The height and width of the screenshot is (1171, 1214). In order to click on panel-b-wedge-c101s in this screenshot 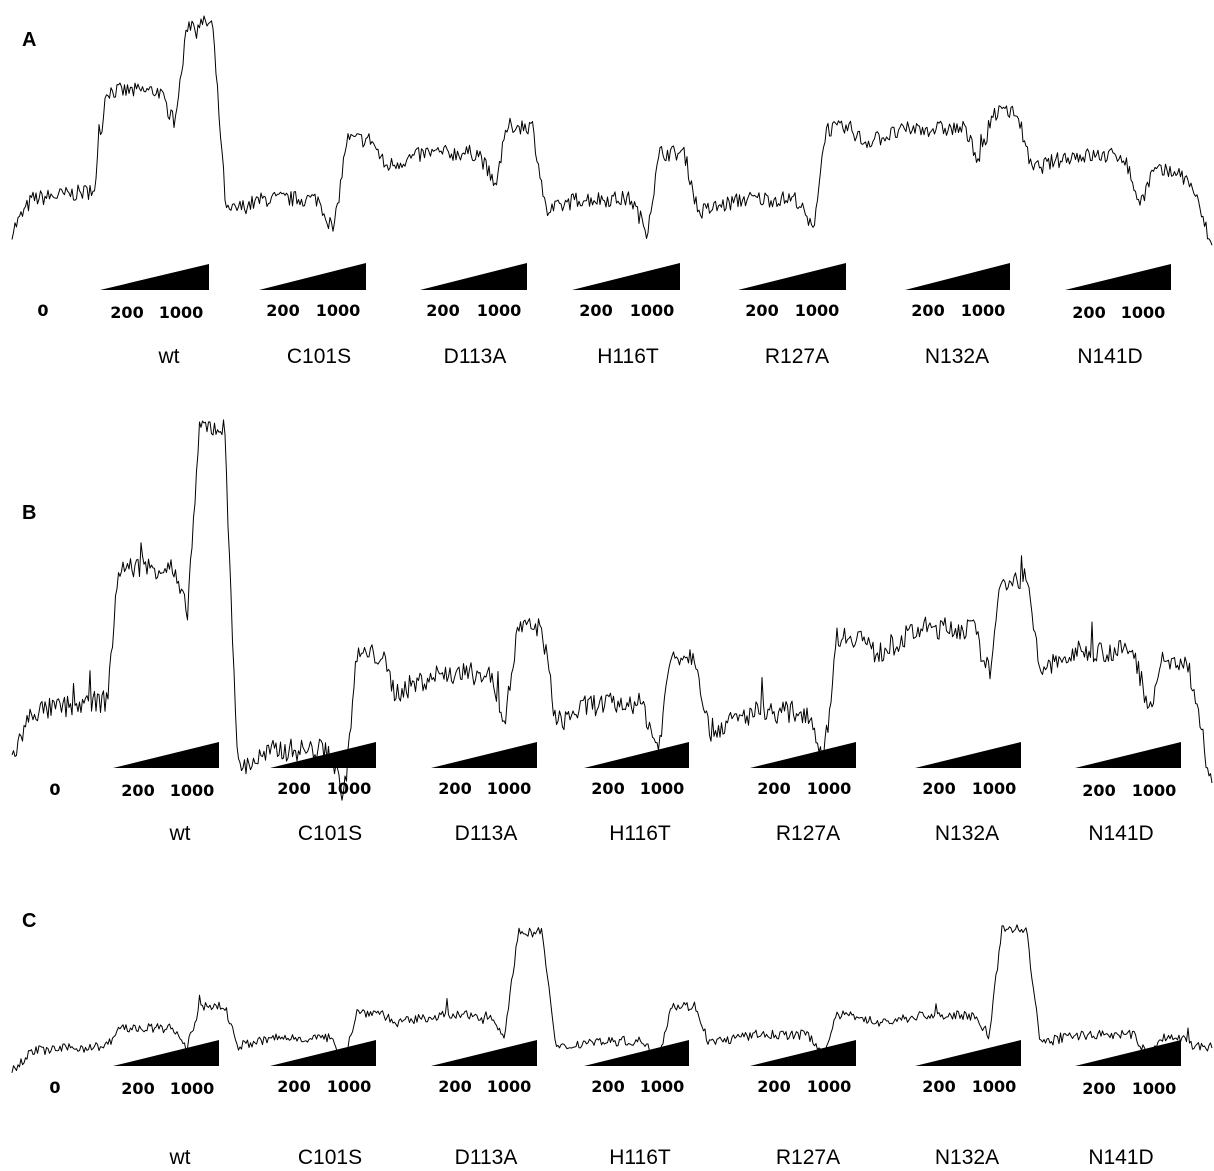, I will do `click(323, 755)`.